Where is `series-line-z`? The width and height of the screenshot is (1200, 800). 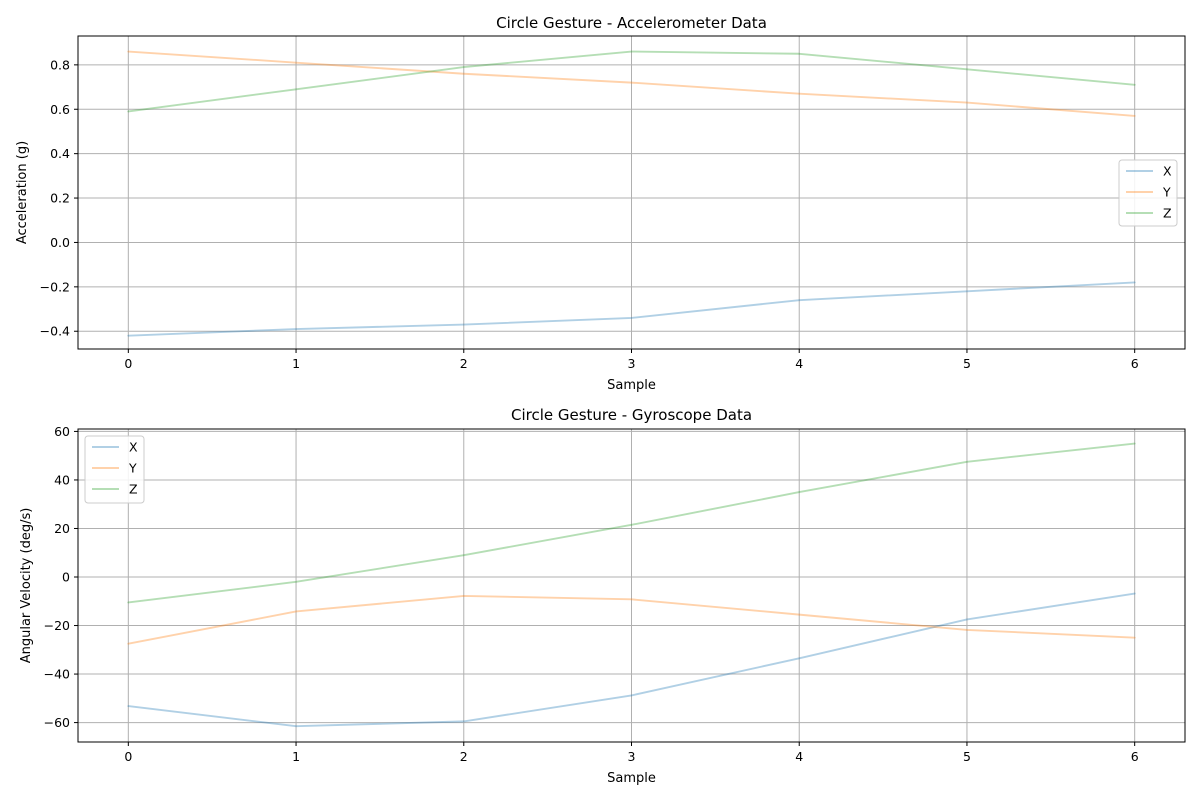
series-line-z is located at coordinates (631, 81).